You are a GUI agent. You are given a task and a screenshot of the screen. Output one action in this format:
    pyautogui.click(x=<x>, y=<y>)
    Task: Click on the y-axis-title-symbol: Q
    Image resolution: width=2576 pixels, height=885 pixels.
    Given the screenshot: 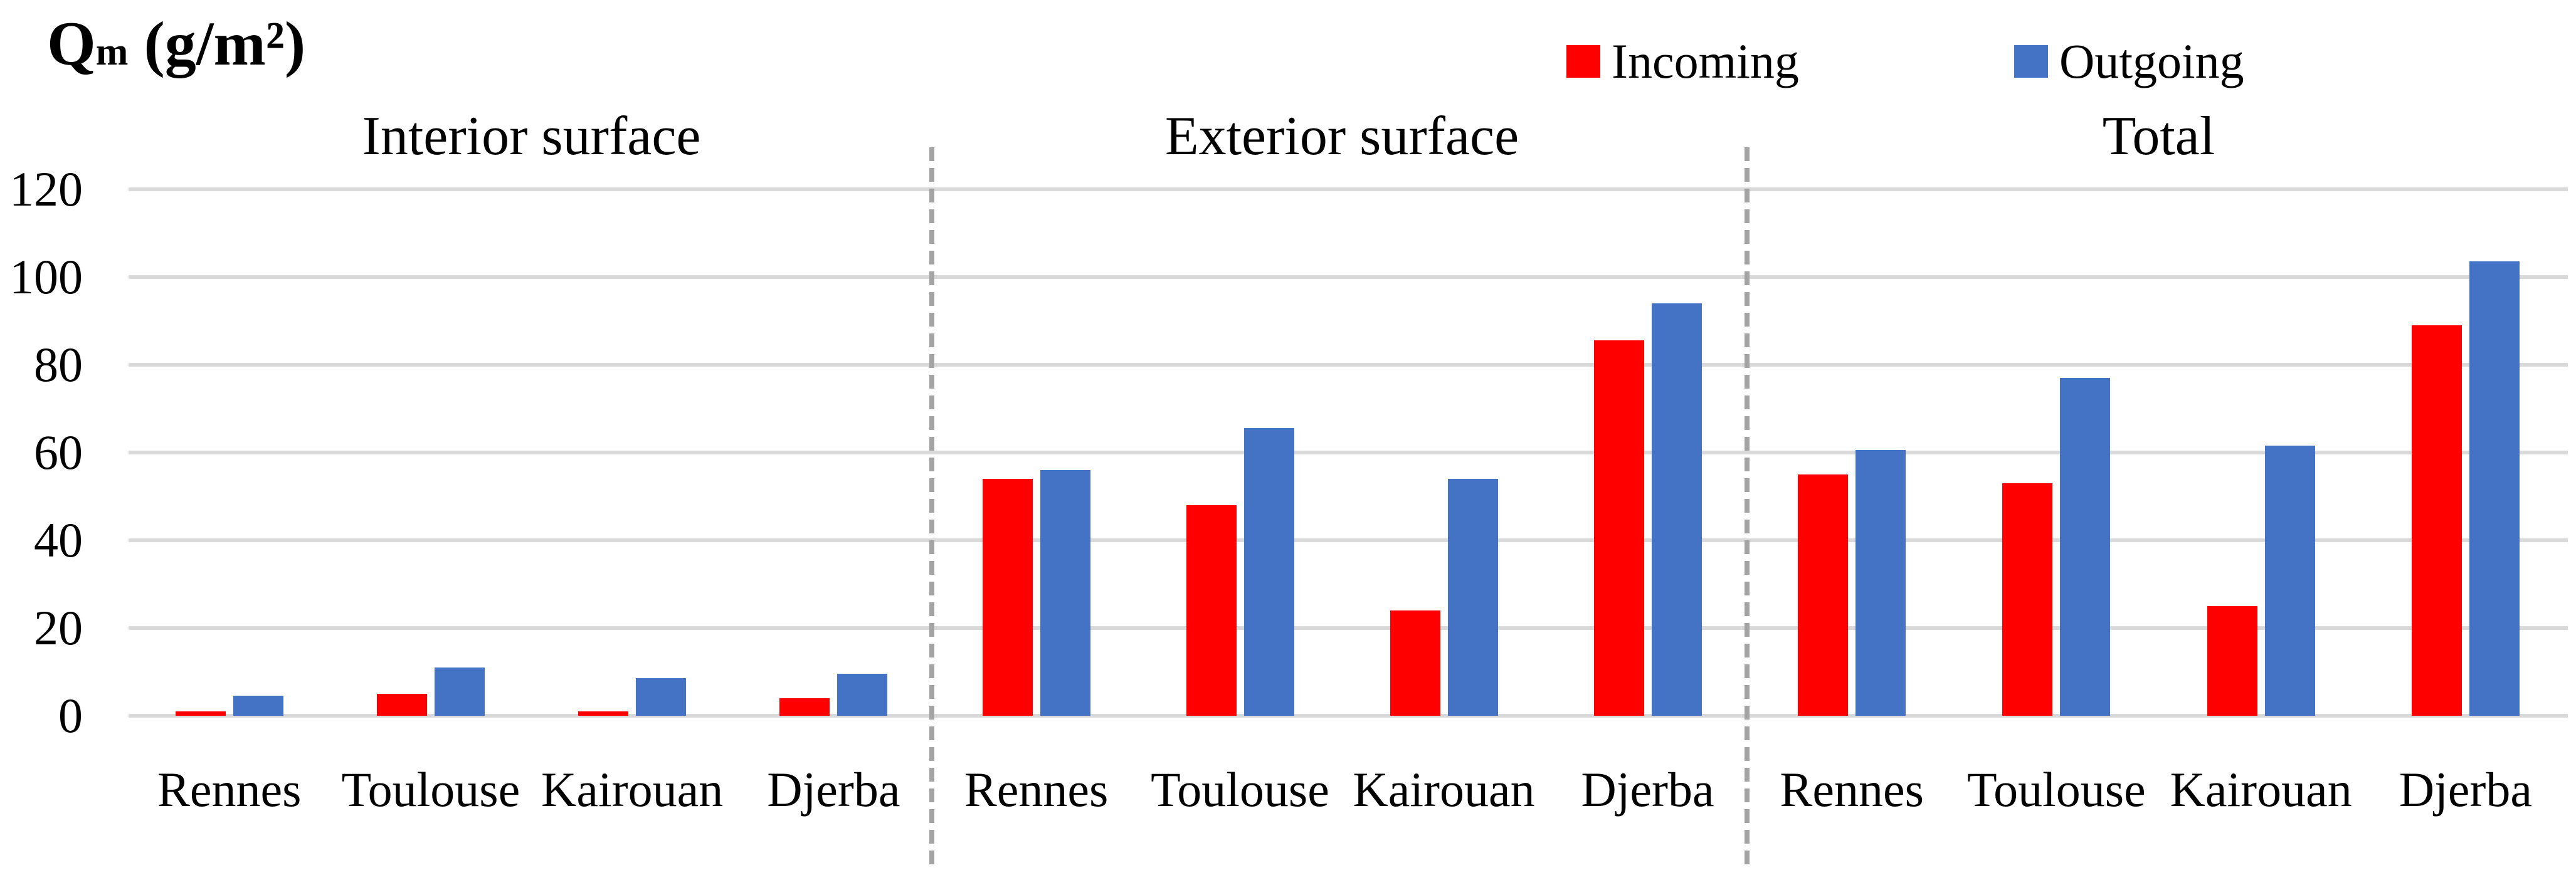 What is the action you would take?
    pyautogui.click(x=71, y=43)
    